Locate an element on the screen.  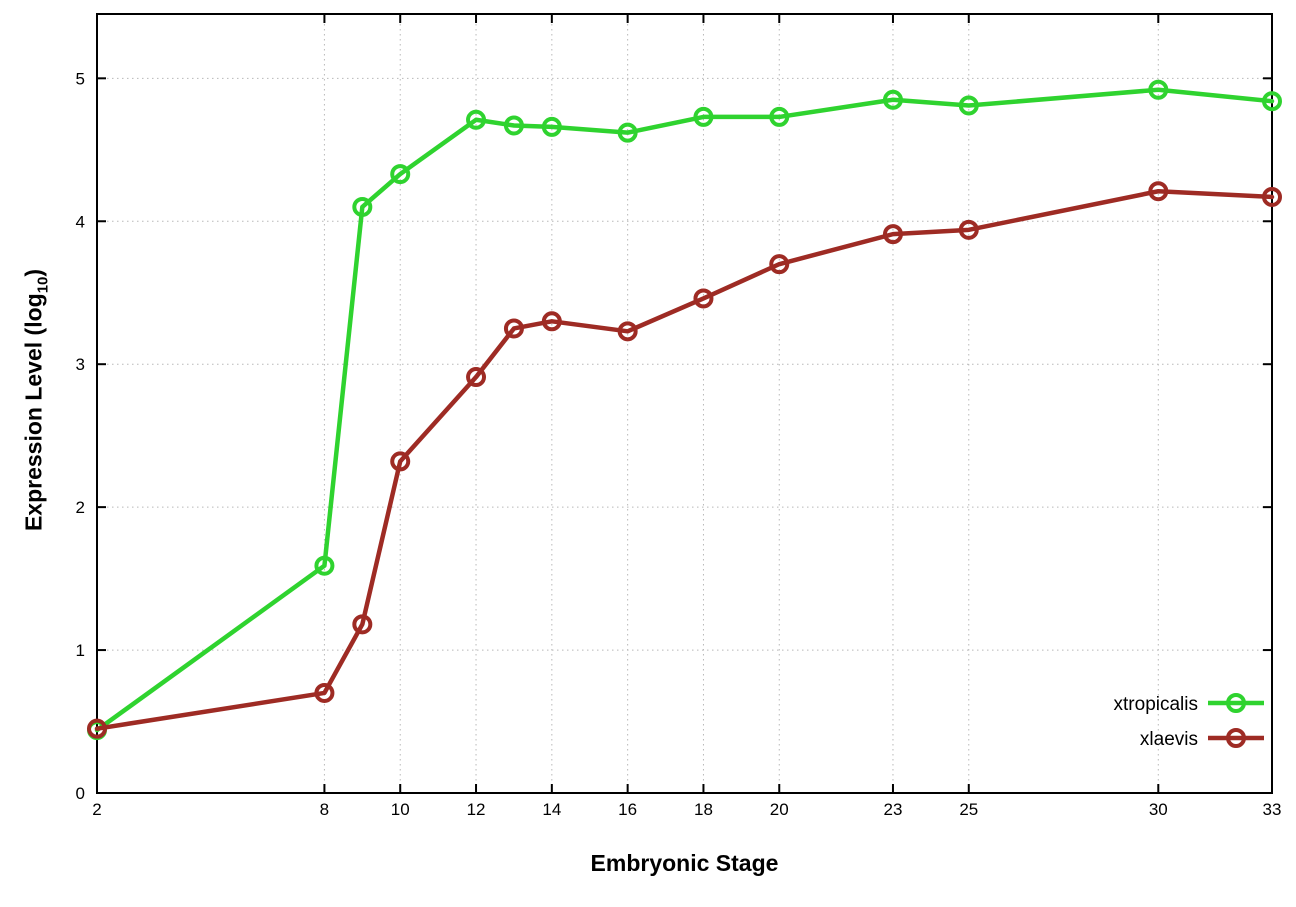
y-tick-label: 3 is located at coordinates (80, 364).